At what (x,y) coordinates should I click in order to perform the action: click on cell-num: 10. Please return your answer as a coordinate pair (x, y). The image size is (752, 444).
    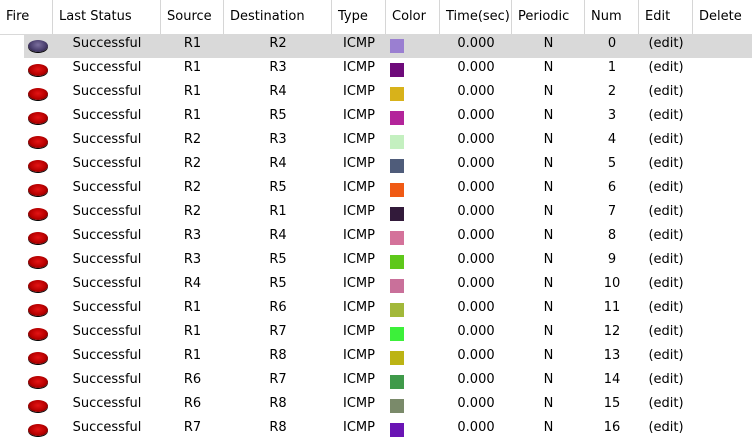
    Looking at the image, I should click on (612, 283).